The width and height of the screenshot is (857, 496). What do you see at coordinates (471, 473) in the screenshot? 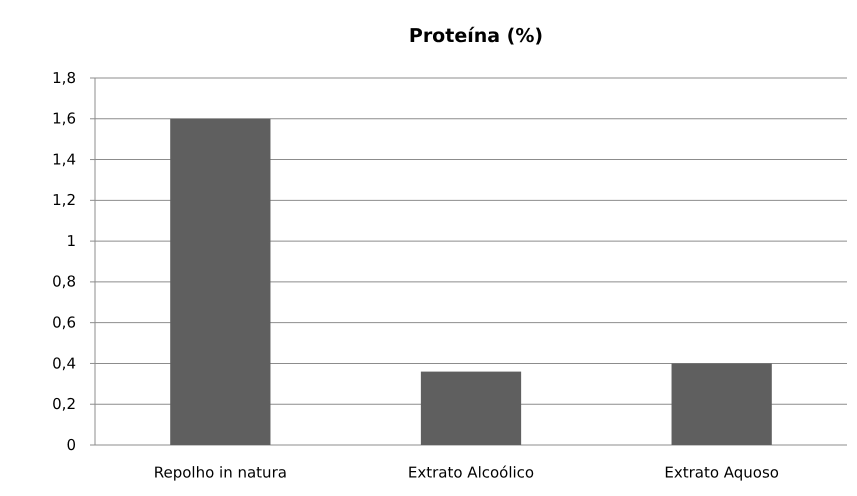
I see `x-tick-label: Extrato Alcoólico` at bounding box center [471, 473].